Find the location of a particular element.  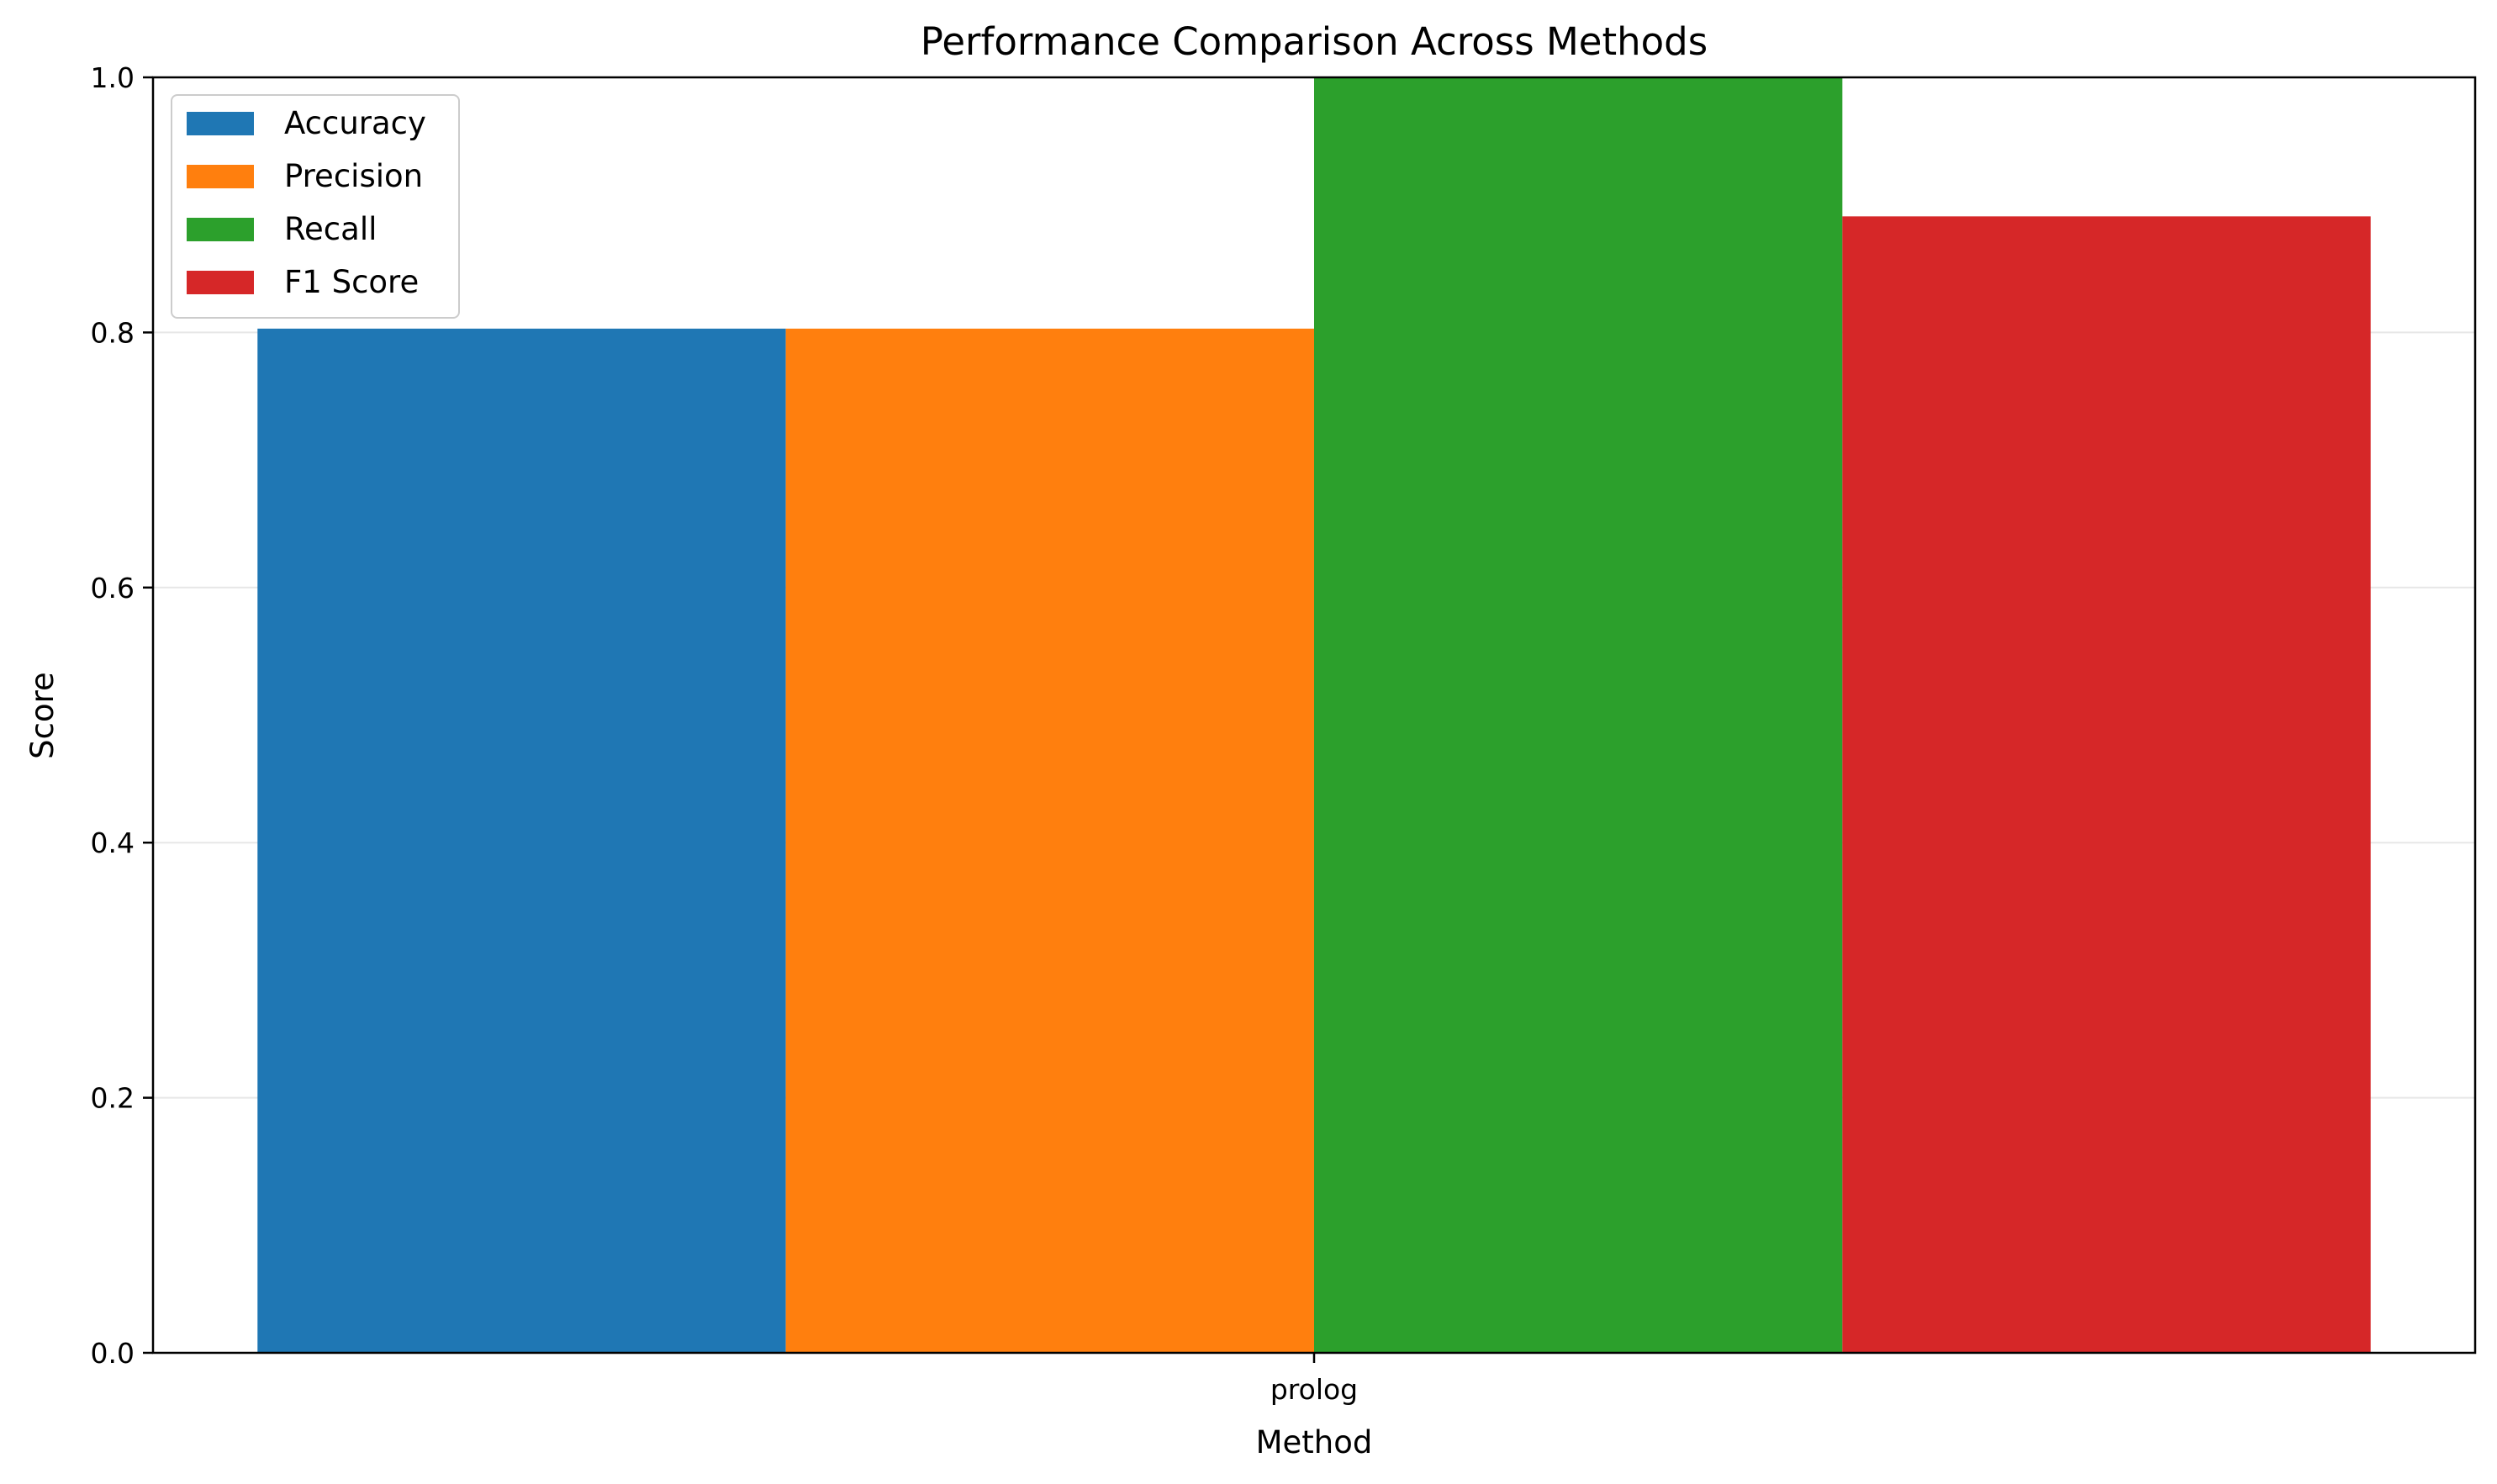

legend-swatch-recall is located at coordinates (221, 229).